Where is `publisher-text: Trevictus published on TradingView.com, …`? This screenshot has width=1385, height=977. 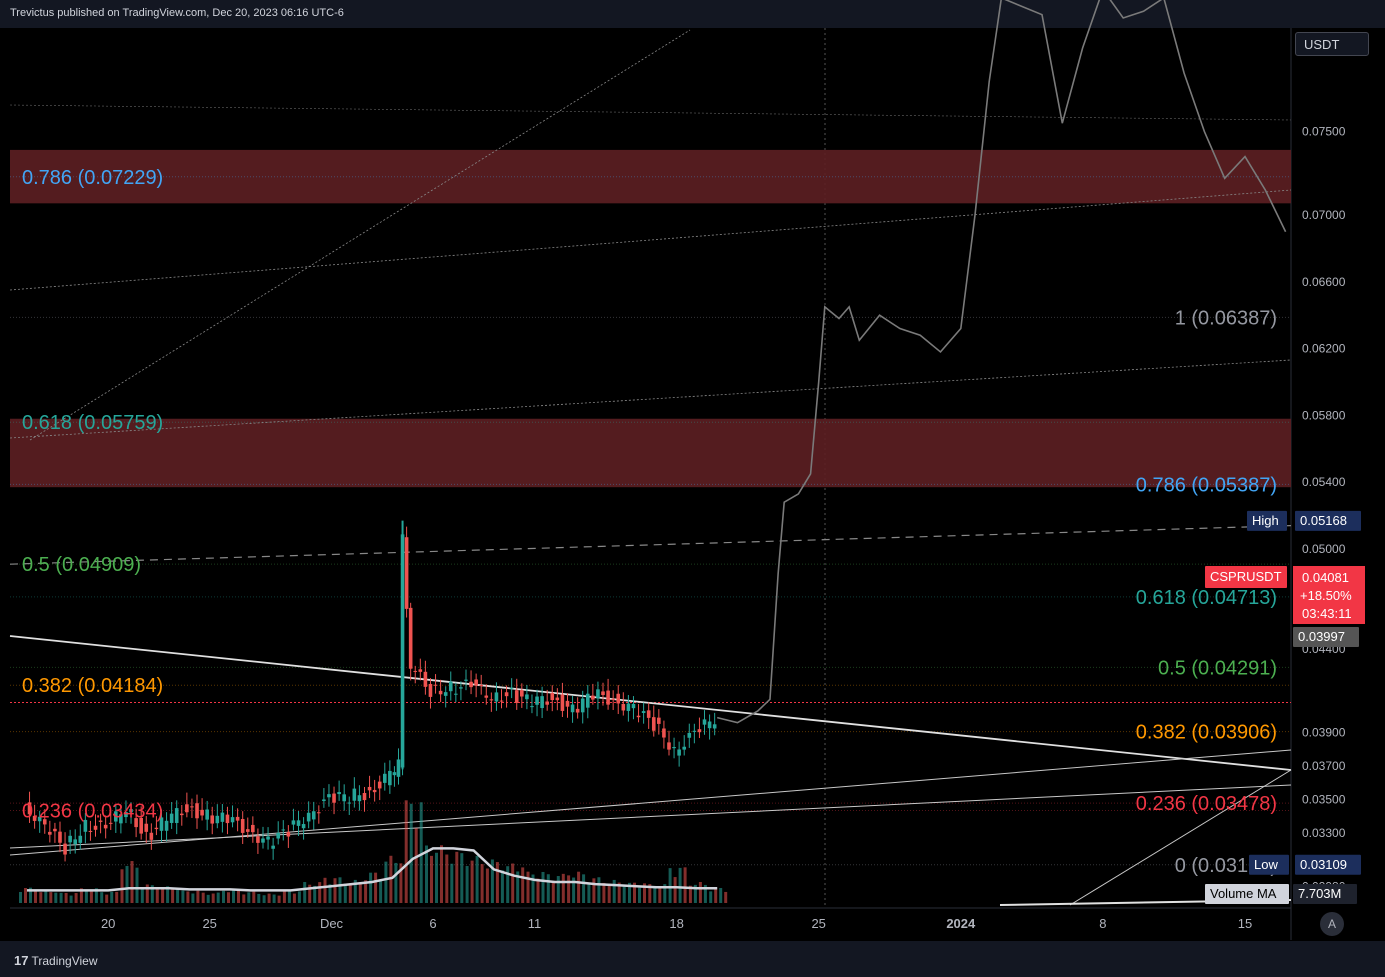 publisher-text: Trevictus published on TradingView.com, … is located at coordinates (177, 13).